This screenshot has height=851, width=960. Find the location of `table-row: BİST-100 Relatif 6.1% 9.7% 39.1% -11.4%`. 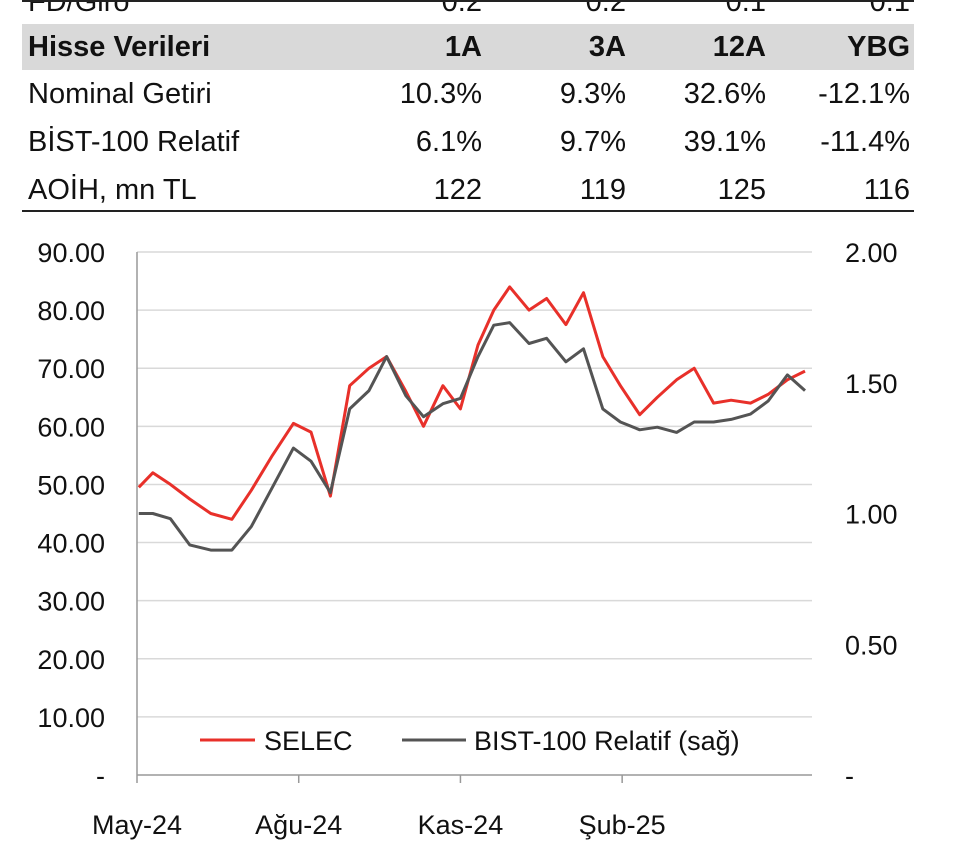

table-row: BİST-100 Relatif 6.1% 9.7% 39.1% -11.4% is located at coordinates (468, 142).